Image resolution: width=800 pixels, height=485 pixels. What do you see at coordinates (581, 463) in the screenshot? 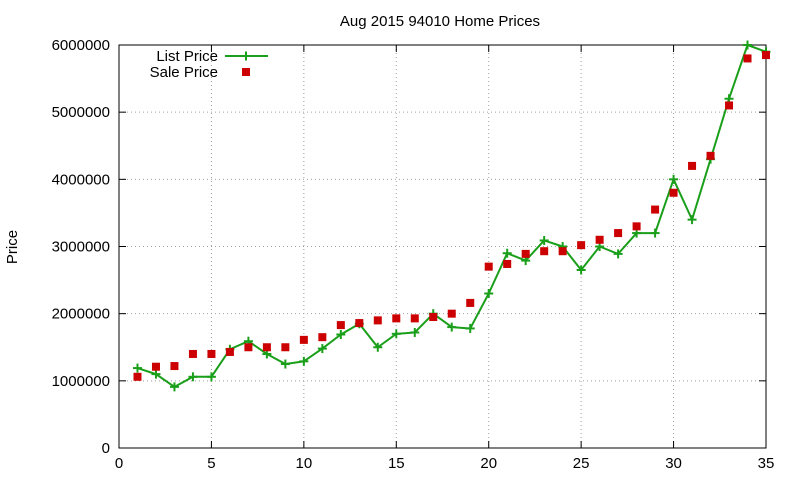
I see `x-tick-label: 25` at bounding box center [581, 463].